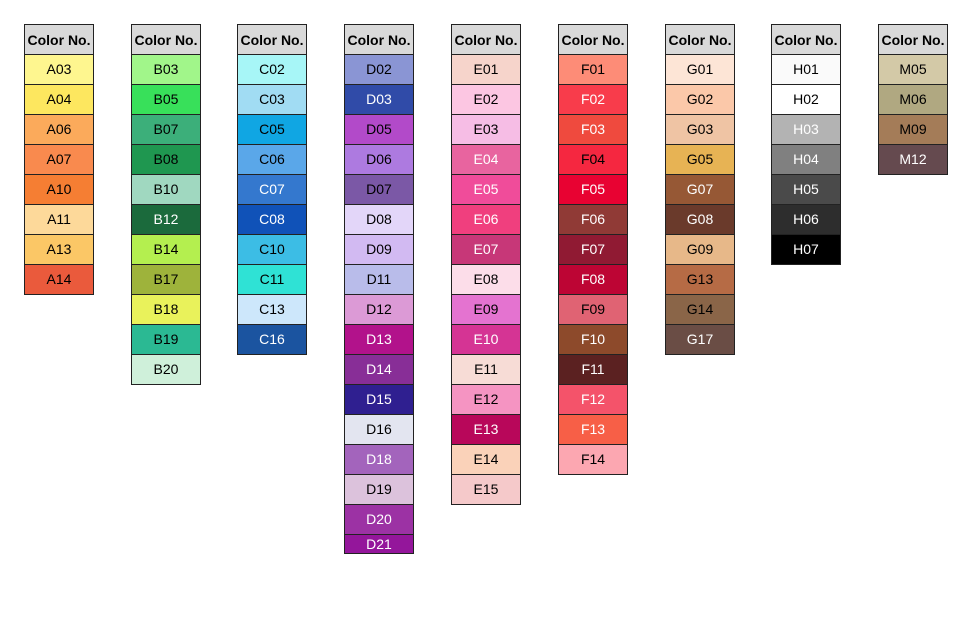  I want to click on color-swatch-e03: E03, so click(486, 130).